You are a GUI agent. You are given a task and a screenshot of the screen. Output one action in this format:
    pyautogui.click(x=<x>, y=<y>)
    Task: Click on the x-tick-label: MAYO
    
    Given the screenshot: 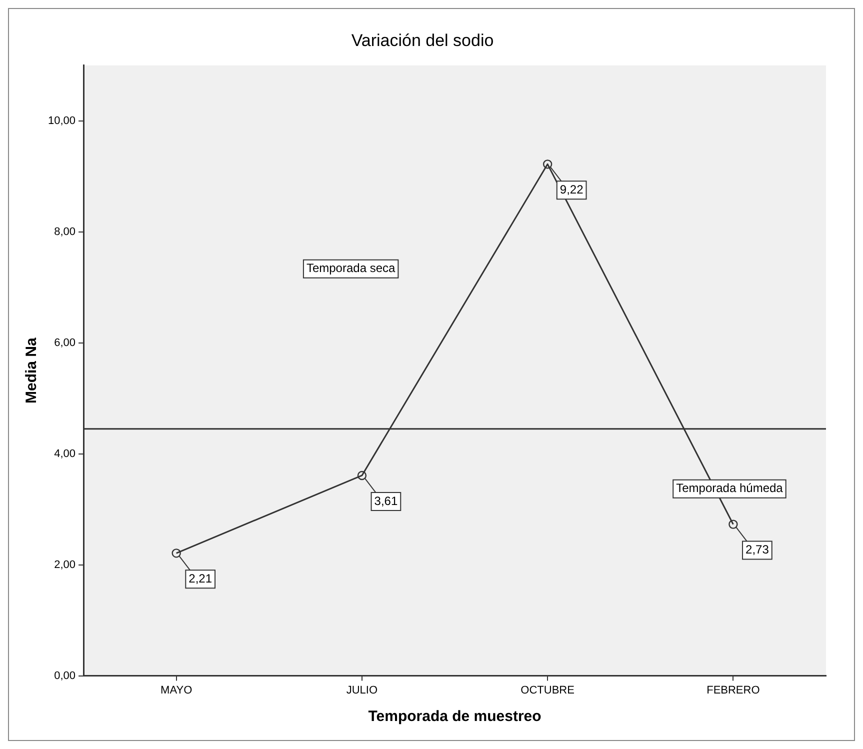 What is the action you would take?
    pyautogui.click(x=176, y=690)
    